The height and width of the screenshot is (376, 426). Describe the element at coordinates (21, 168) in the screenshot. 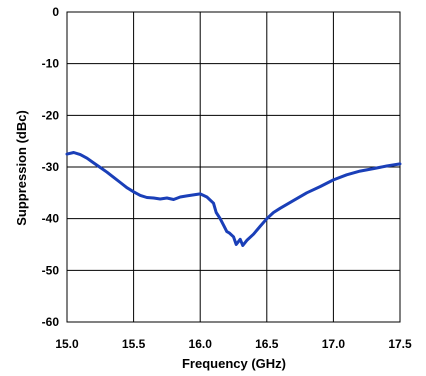

I see `y-axis-label: Suppression (dBc)` at that location.